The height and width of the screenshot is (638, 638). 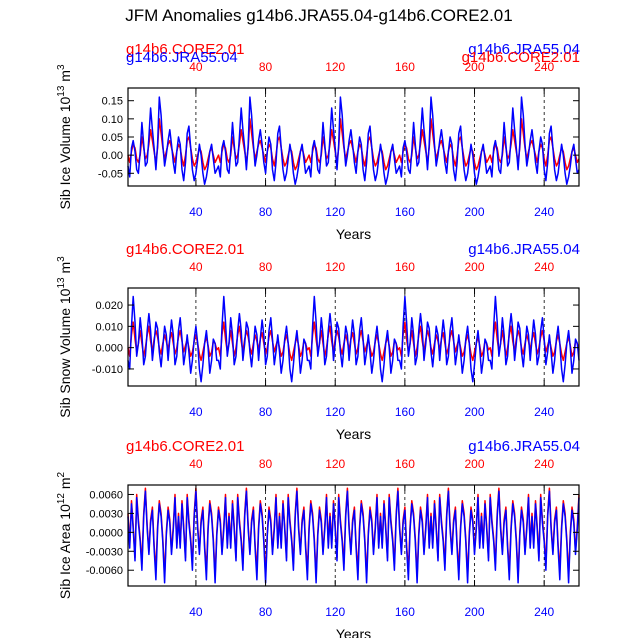 What do you see at coordinates (104, 571) in the screenshot?
I see `y-tick-label: -0.0060` at bounding box center [104, 571].